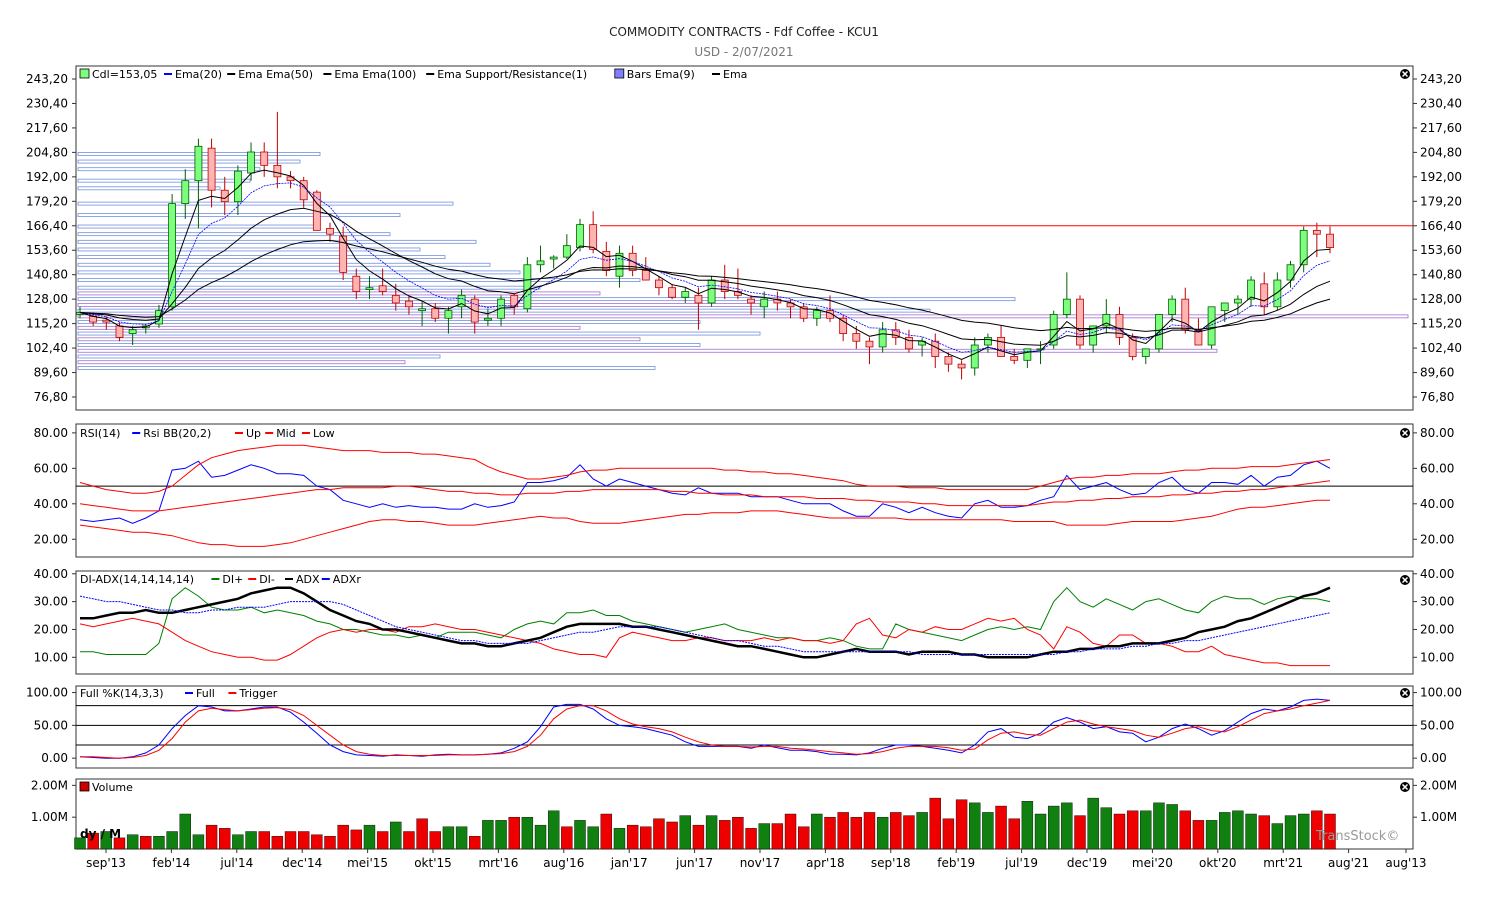 Image resolution: width=1488 pixels, height=897 pixels. What do you see at coordinates (1441, 693) in the screenshot?
I see `y-tick-label-right: 100.00` at bounding box center [1441, 693].